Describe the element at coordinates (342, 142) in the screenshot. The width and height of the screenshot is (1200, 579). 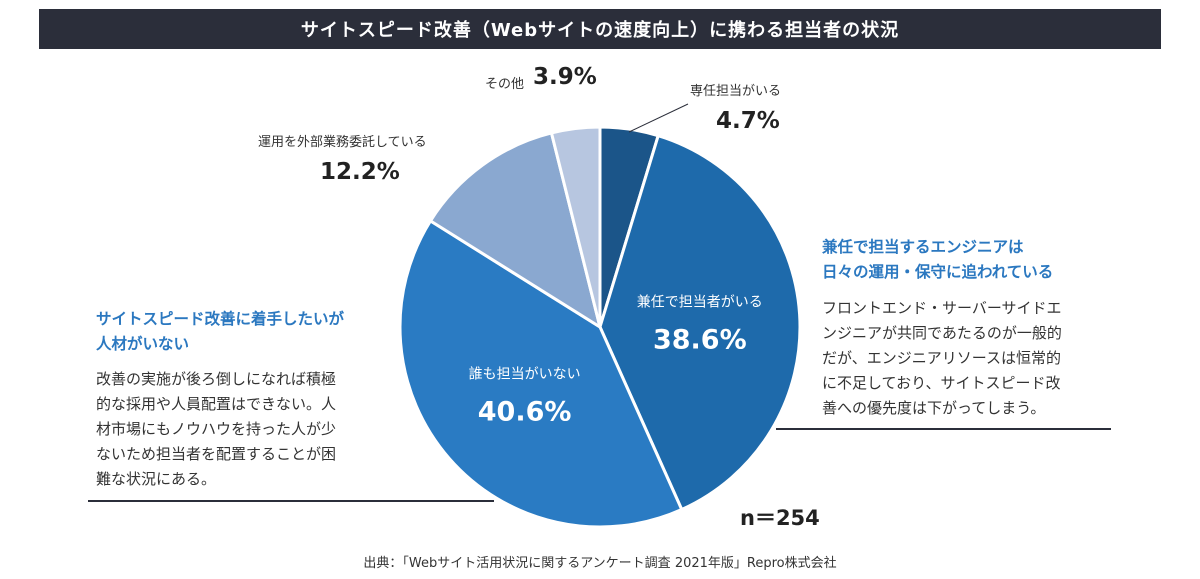
I see `label-gaibu: 運用を外部業務委託している` at that location.